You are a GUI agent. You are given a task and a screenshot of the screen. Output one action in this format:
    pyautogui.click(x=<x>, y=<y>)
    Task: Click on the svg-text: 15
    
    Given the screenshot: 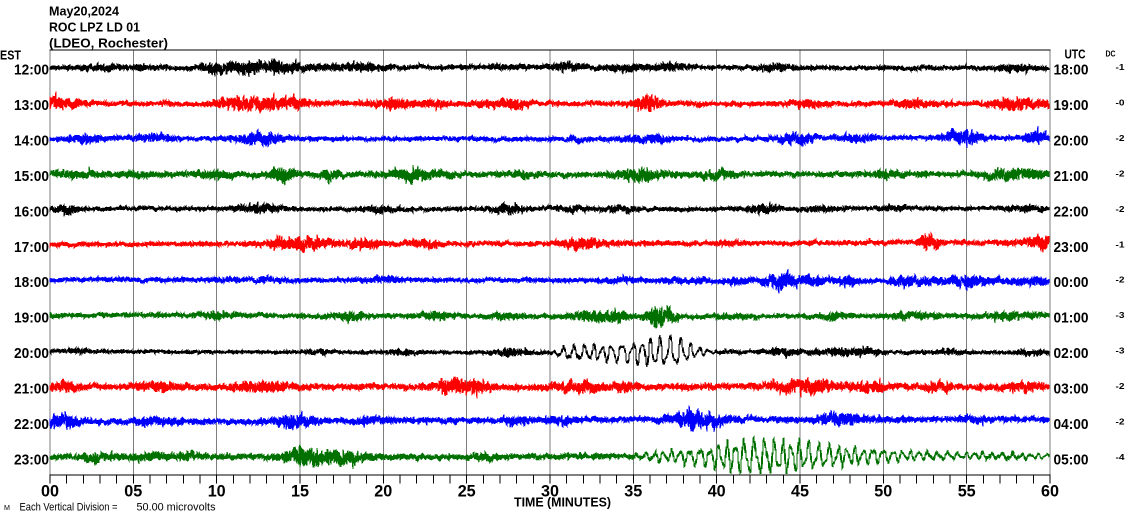 What is the action you would take?
    pyautogui.click(x=300, y=491)
    